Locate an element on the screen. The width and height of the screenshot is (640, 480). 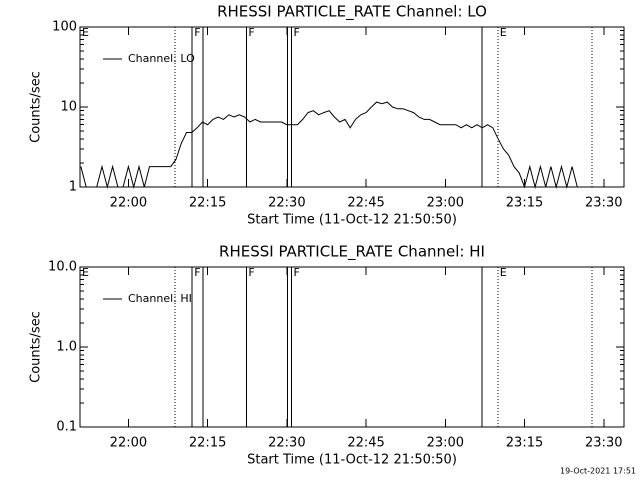
chart-title: RHESSI PARTICLE_RATE Channel: LO is located at coordinates (352, 12).